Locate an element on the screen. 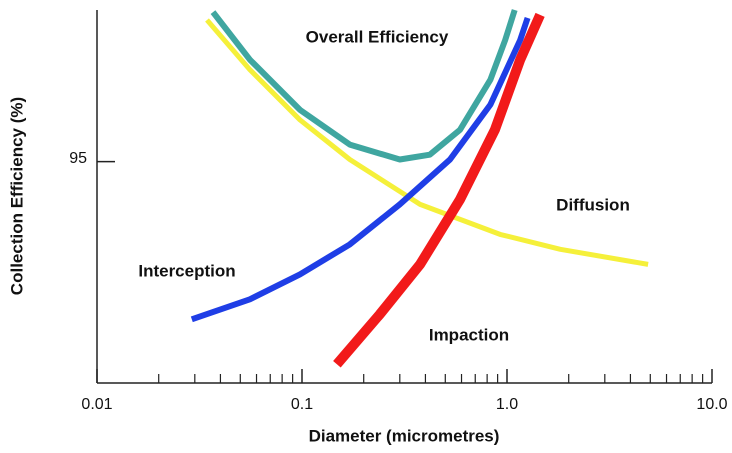 The height and width of the screenshot is (453, 732). x-tick-label: 0.1 is located at coordinates (302, 404).